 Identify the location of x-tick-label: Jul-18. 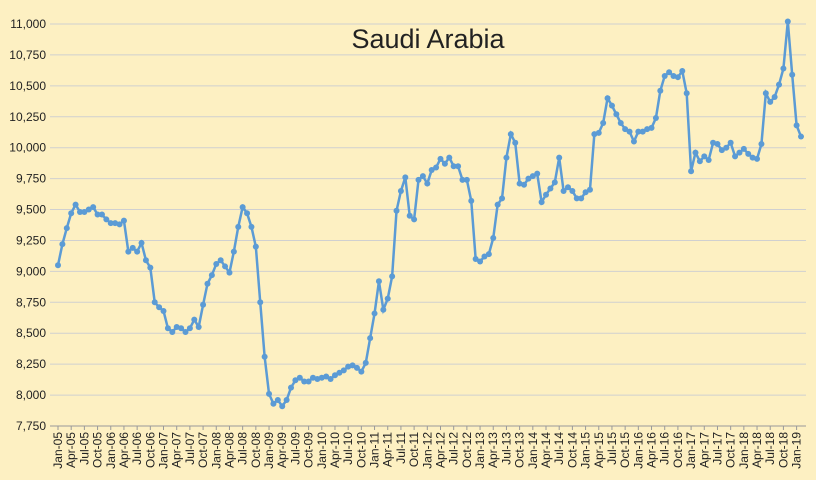
(770, 448).